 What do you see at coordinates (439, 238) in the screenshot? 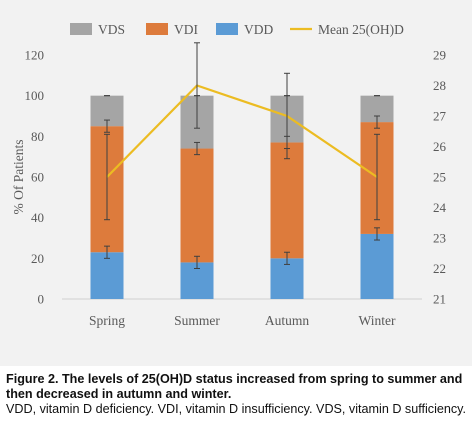
I see `y2-tick-label: 23` at bounding box center [439, 238].